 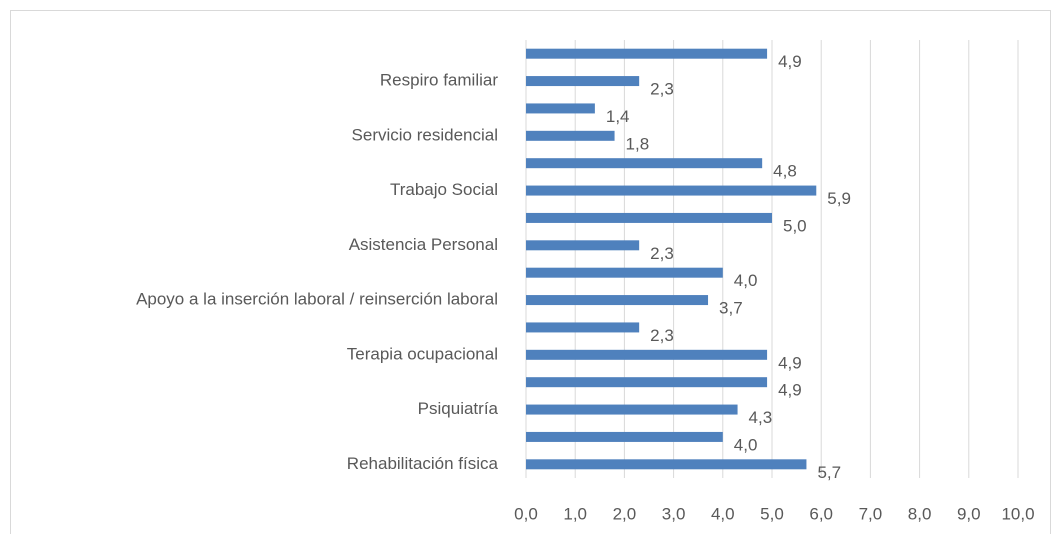 What do you see at coordinates (920, 513) in the screenshot?
I see `x-tick-label: 8,0` at bounding box center [920, 513].